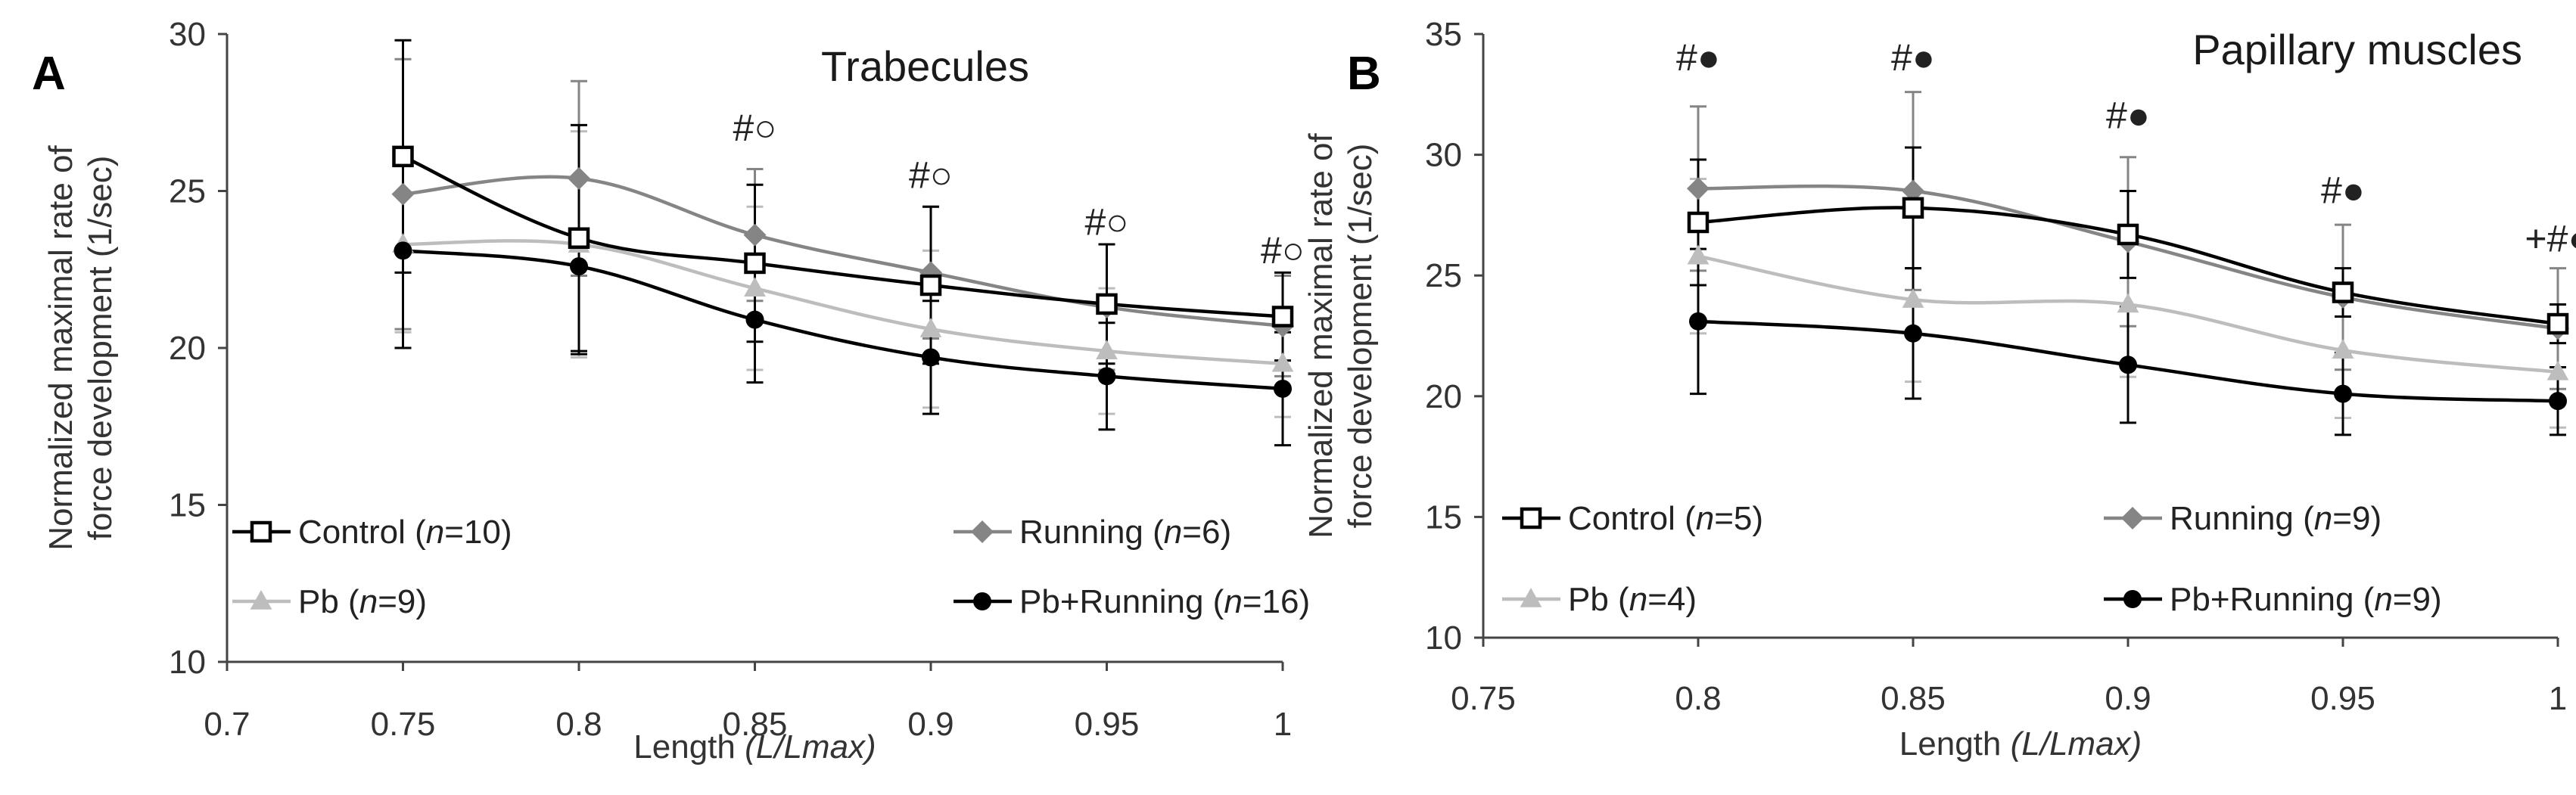 Image resolution: width=2576 pixels, height=795 pixels. I want to click on legend-n-value: =16, so click(1271, 601).